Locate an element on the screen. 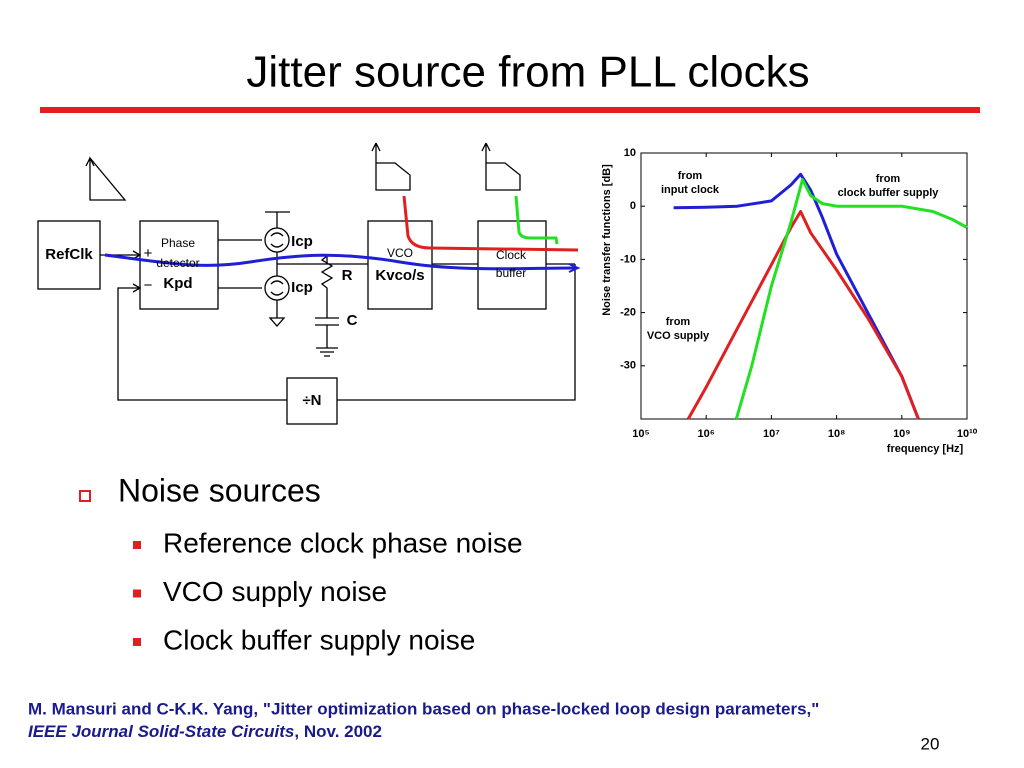  pd-label: detector is located at coordinates (177, 263).